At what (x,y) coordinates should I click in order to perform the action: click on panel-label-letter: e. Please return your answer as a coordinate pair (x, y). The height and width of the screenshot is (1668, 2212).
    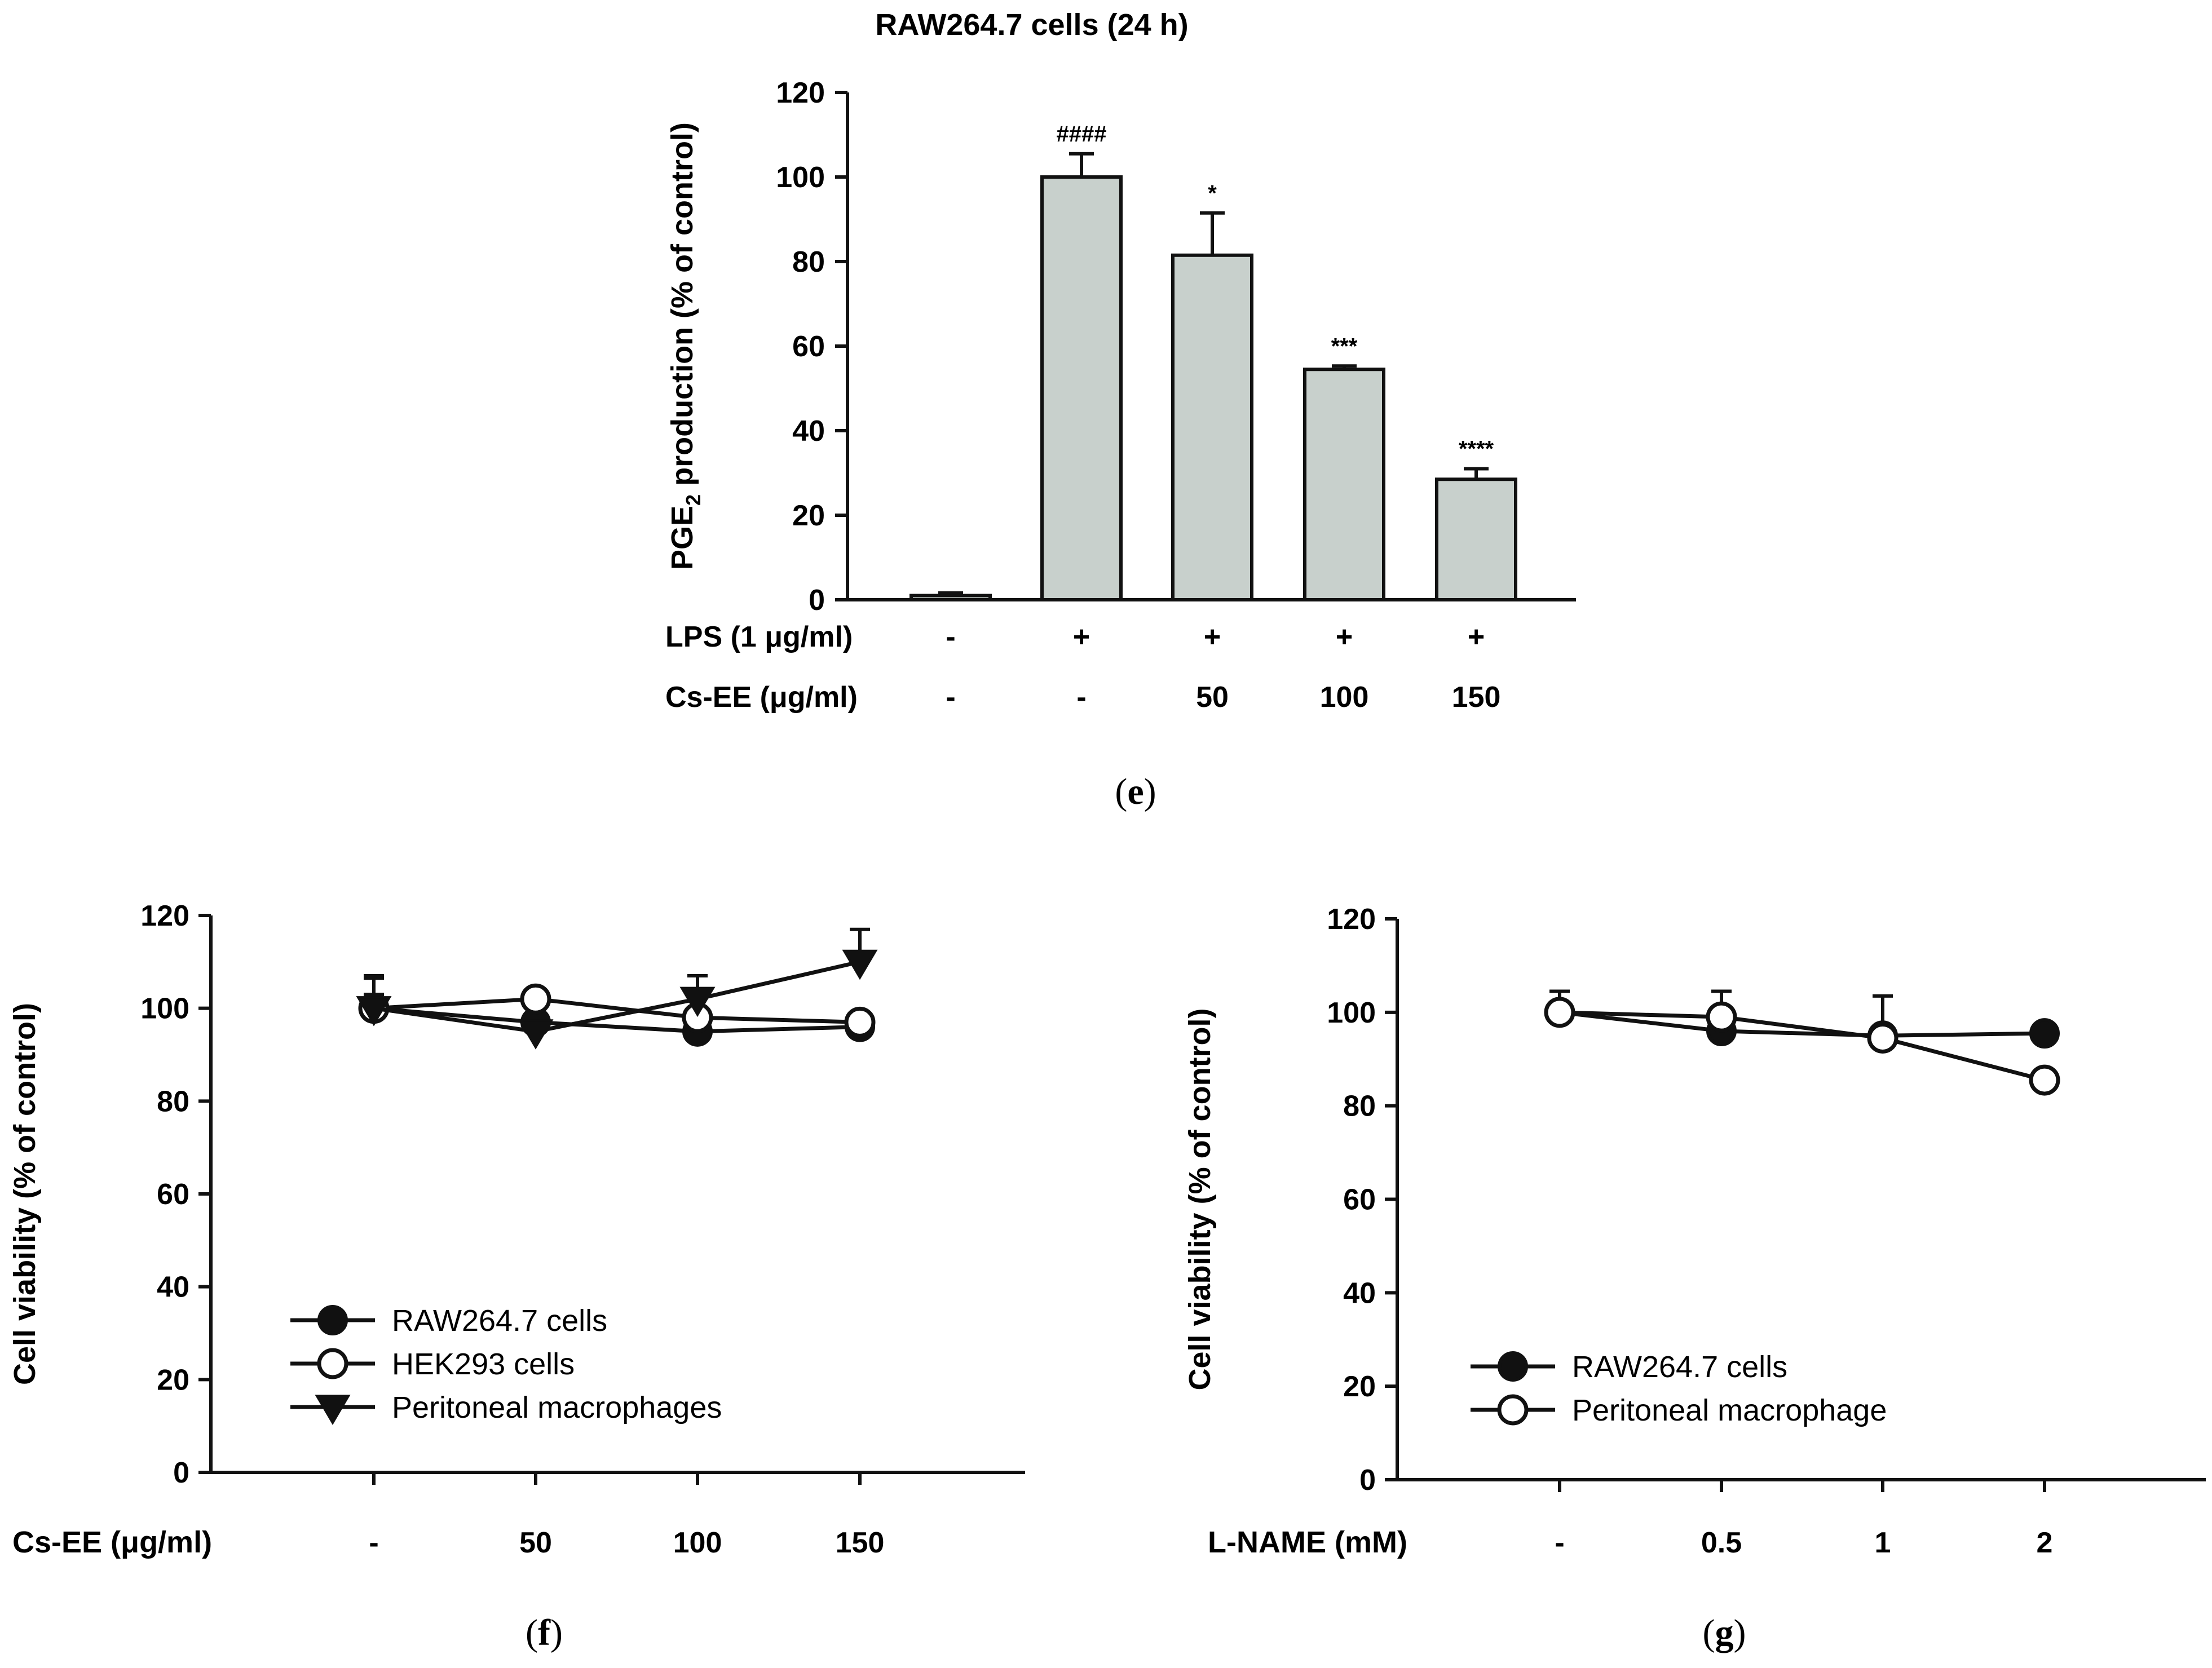
    Looking at the image, I should click on (1135, 791).